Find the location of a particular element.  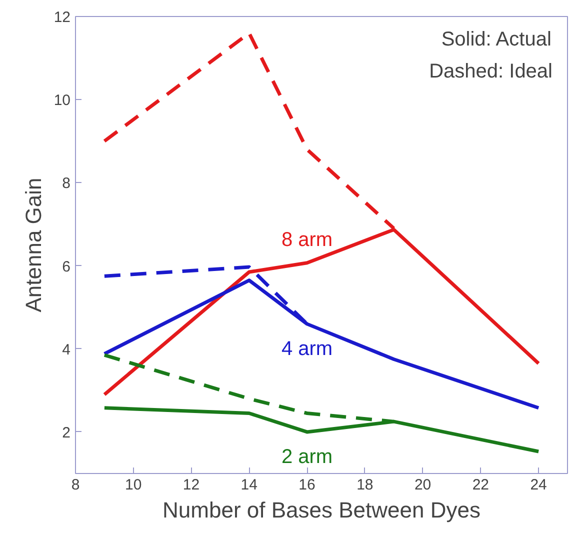

series-label: 2 arm is located at coordinates (307, 457).